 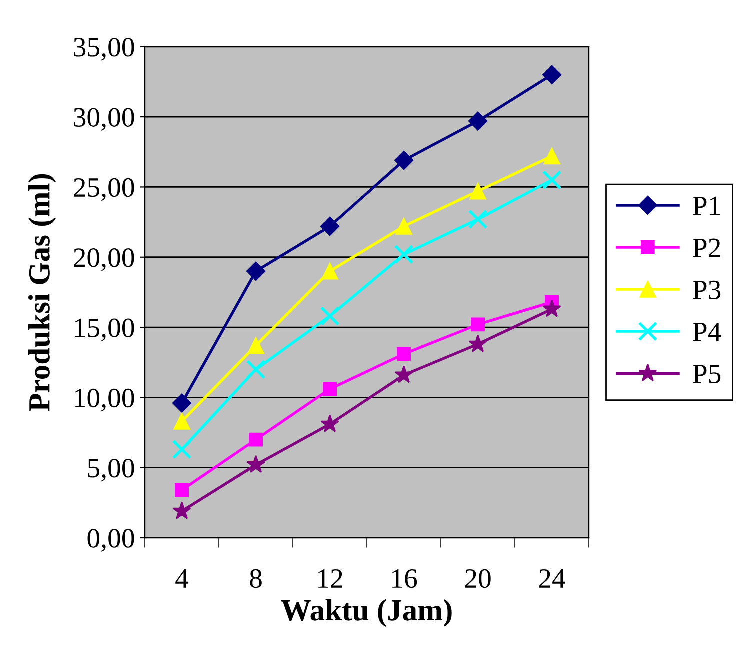 What do you see at coordinates (104, 119) in the screenshot?
I see `y-tick-label: 30,00` at bounding box center [104, 119].